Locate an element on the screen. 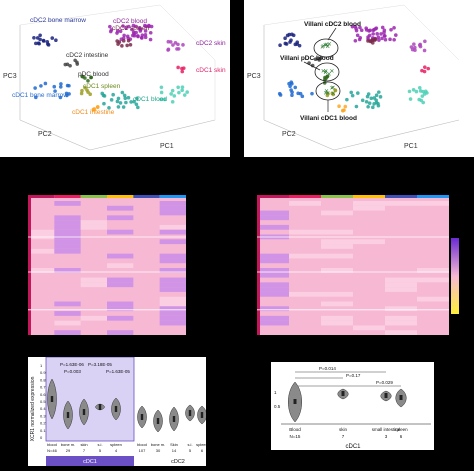 The image size is (474, 471). group-label-cdc2: cDC2 is located at coordinates (178, 462).